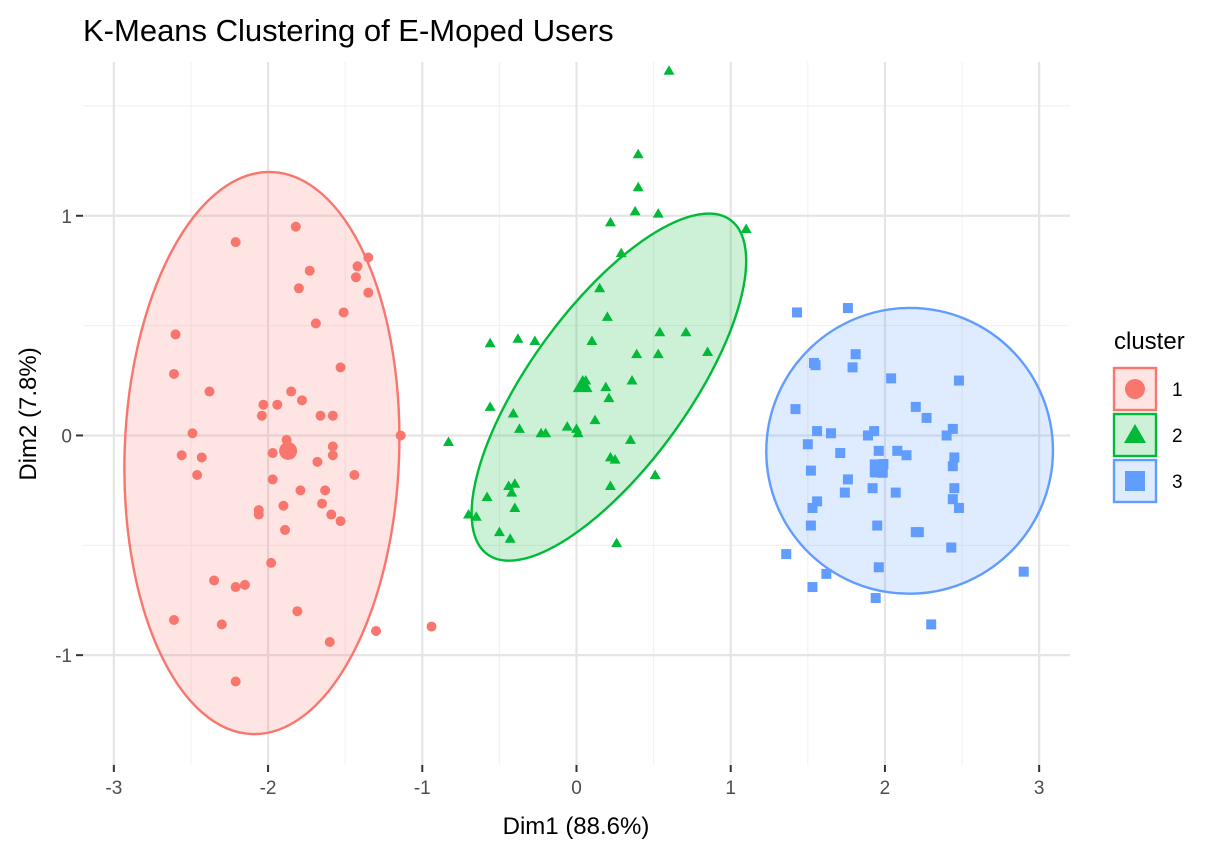 The image size is (1228, 852). Describe the element at coordinates (288, 450) in the screenshot. I see `cluster-1-centroid` at that location.